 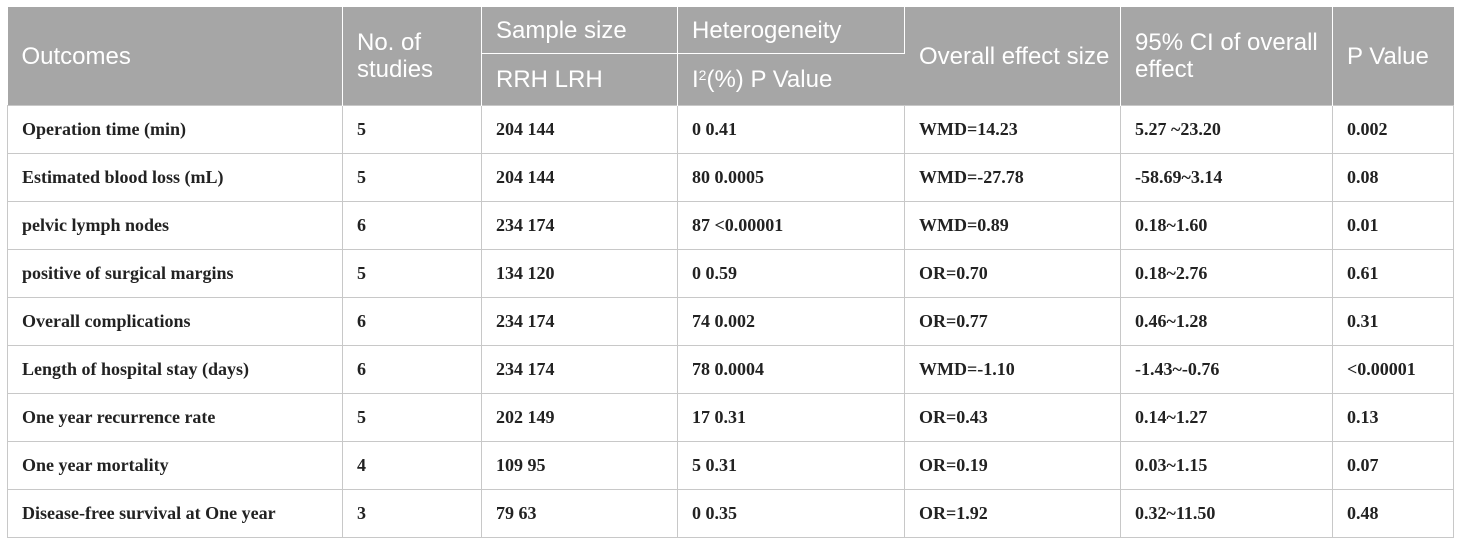 I want to click on cell-p-value: 0.61, so click(x=1393, y=273).